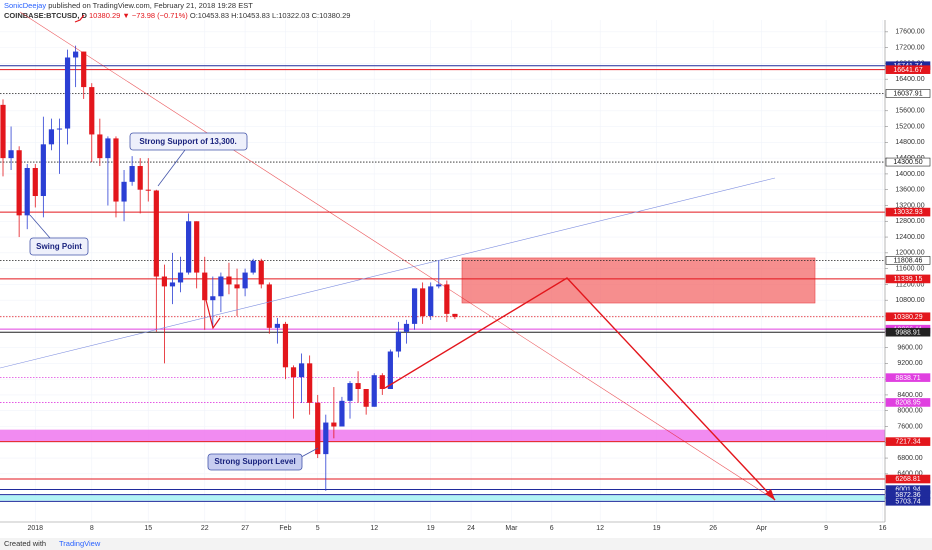 The width and height of the screenshot is (932, 550). I want to click on y-tick-label: 12400.00, so click(909, 237).